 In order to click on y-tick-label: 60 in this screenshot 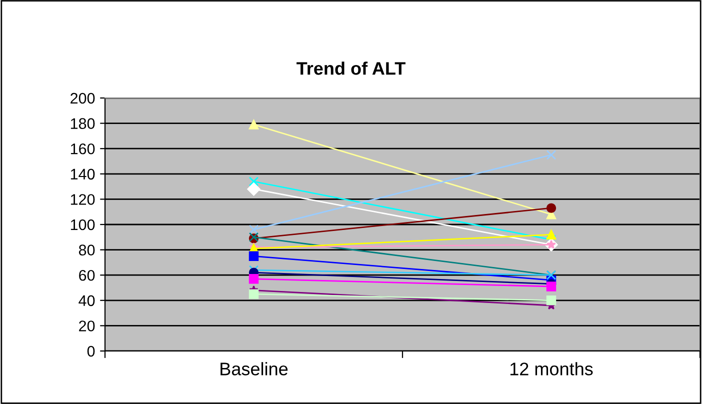, I will do `click(87, 275)`.